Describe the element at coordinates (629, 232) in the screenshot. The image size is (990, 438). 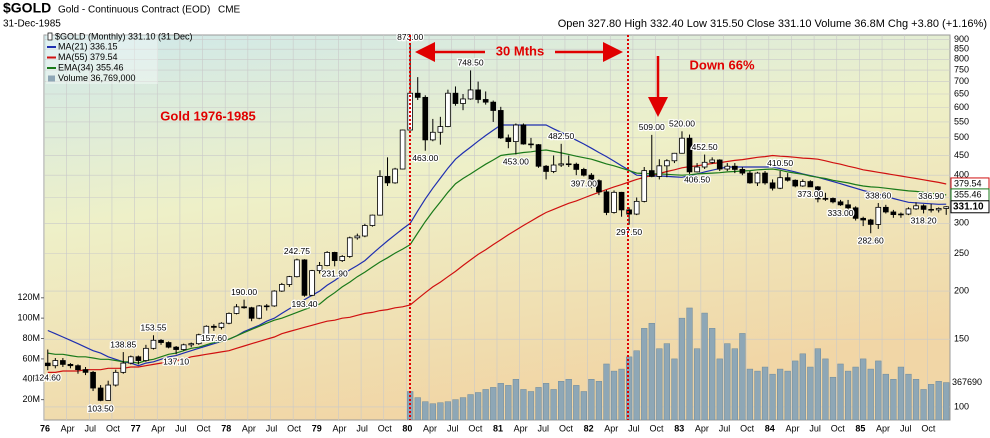
I see `low-label: 297.50` at that location.